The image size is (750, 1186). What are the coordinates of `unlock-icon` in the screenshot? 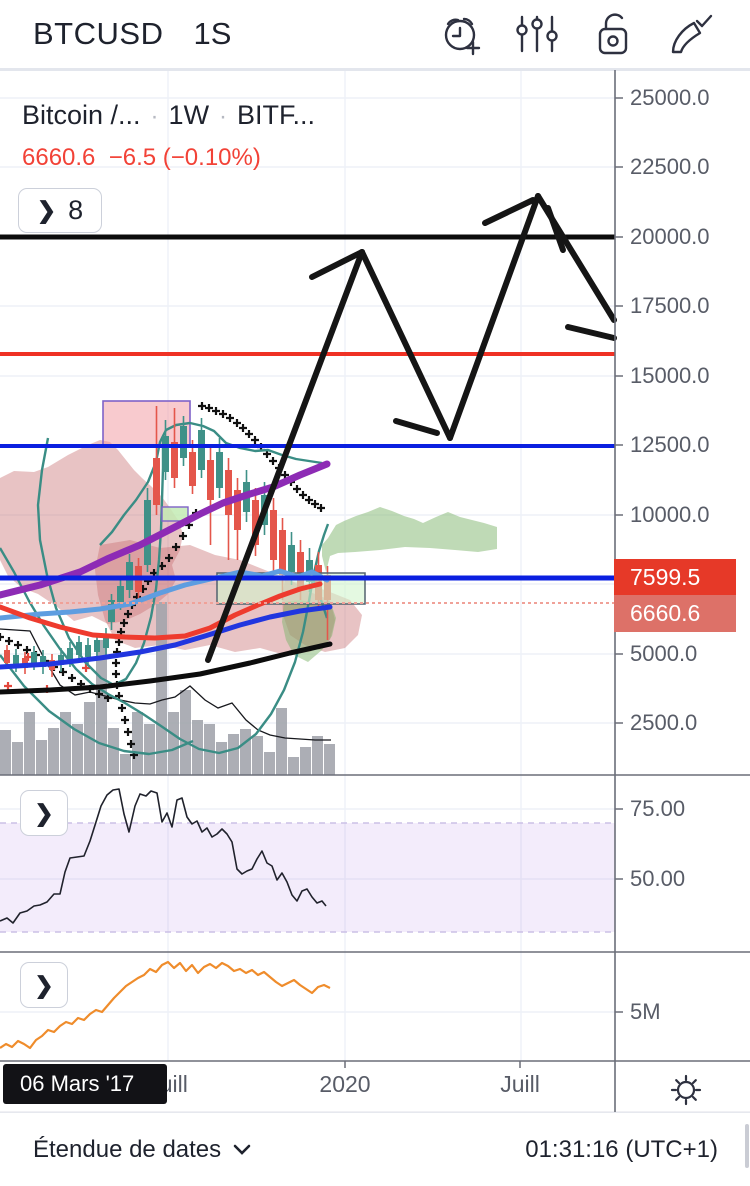 It's located at (613, 34).